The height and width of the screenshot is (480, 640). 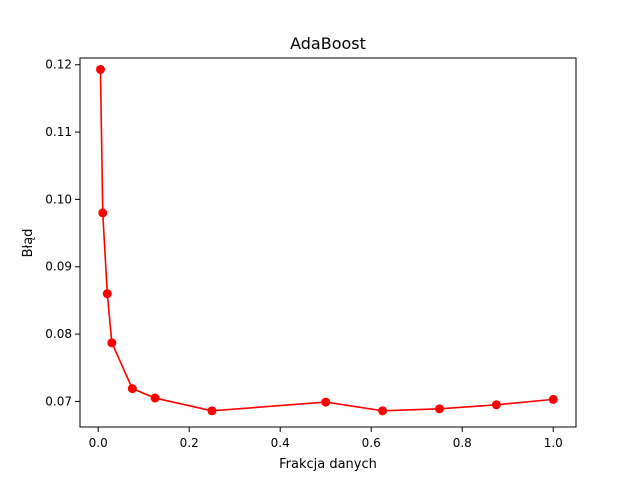 I want to click on y-axis: 0.07 0.08 0.09 0.10 0.11 0.12, so click(x=62, y=233).